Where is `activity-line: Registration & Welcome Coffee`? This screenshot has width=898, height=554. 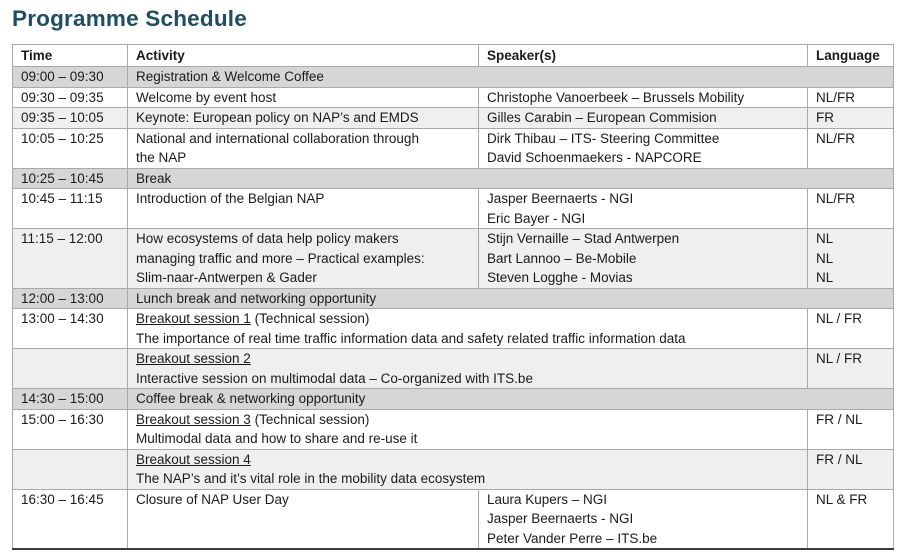
activity-line: Registration & Welcome Coffee is located at coordinates (230, 76).